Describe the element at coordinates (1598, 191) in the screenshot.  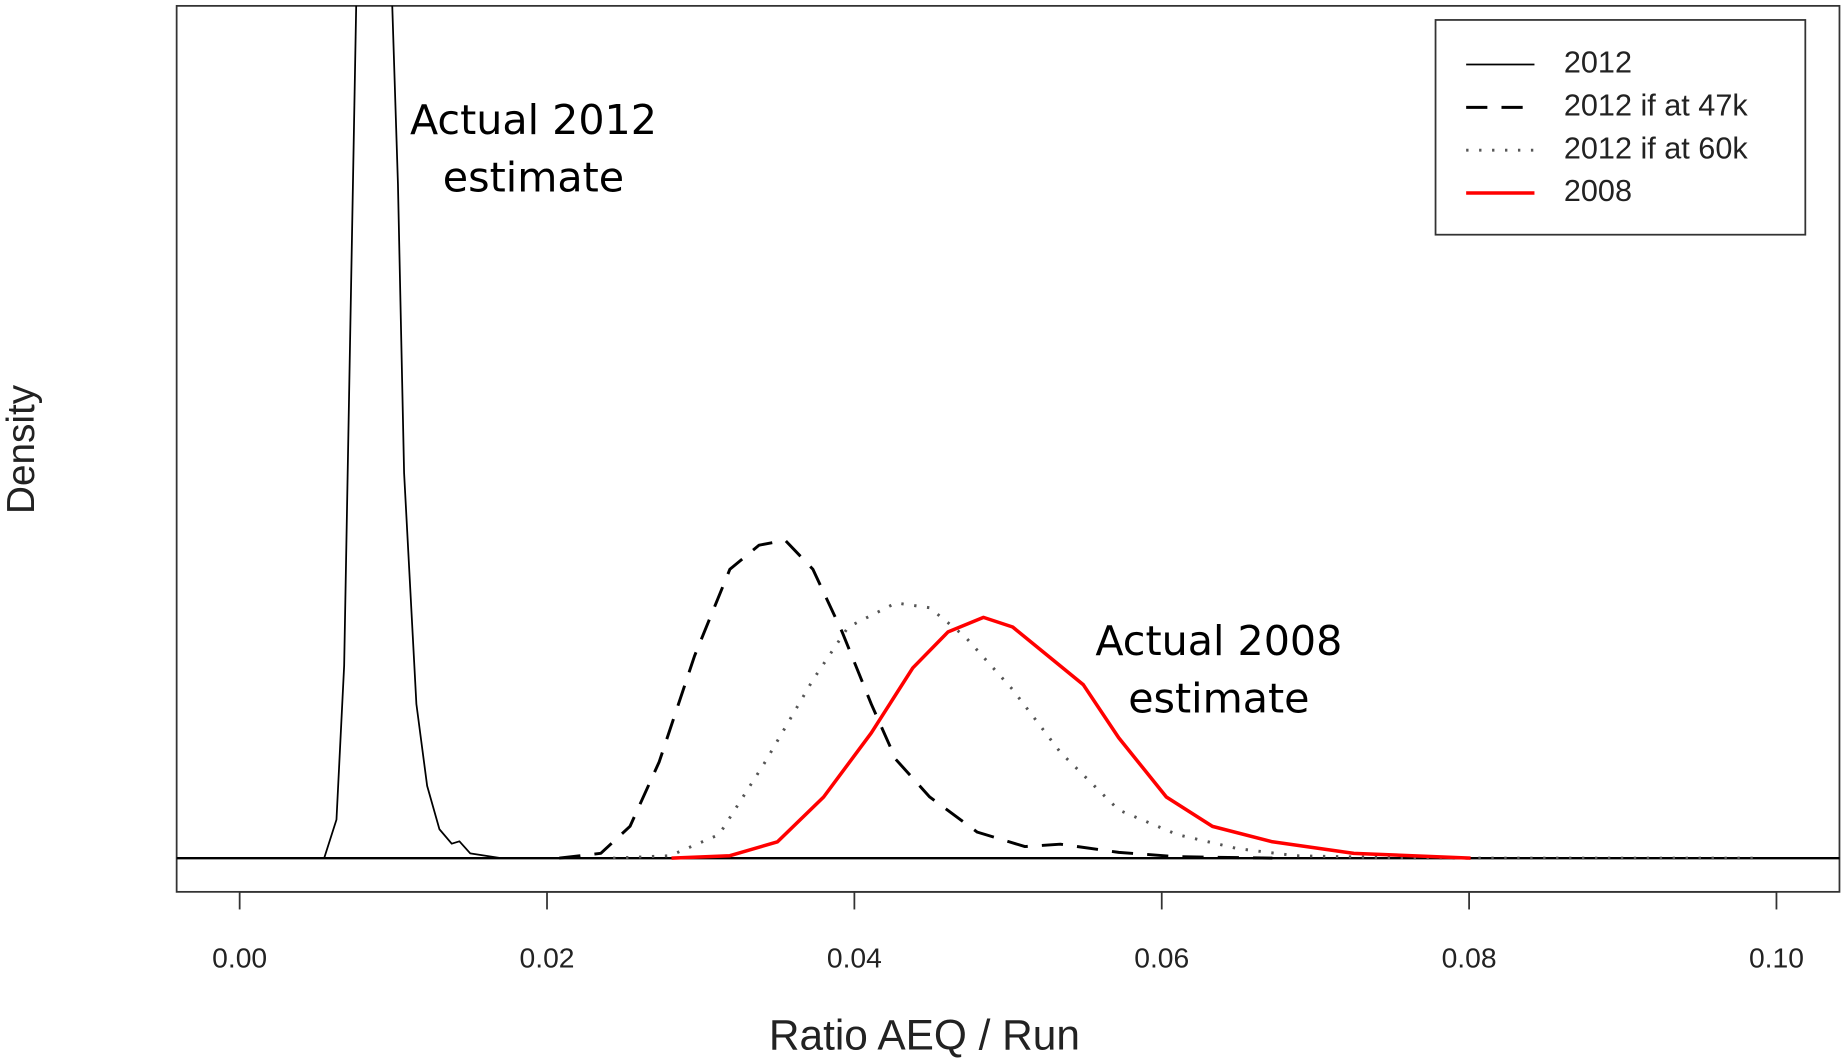
I see `legend-label: 2008` at that location.